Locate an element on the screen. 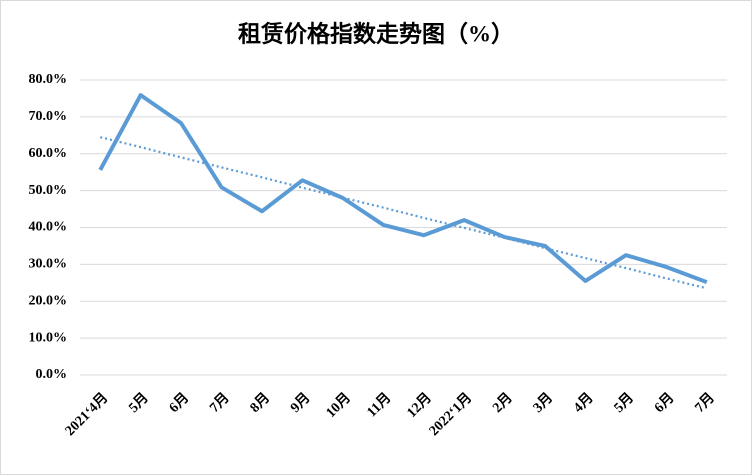  y-tick-label: 70.0% is located at coordinates (48, 116).